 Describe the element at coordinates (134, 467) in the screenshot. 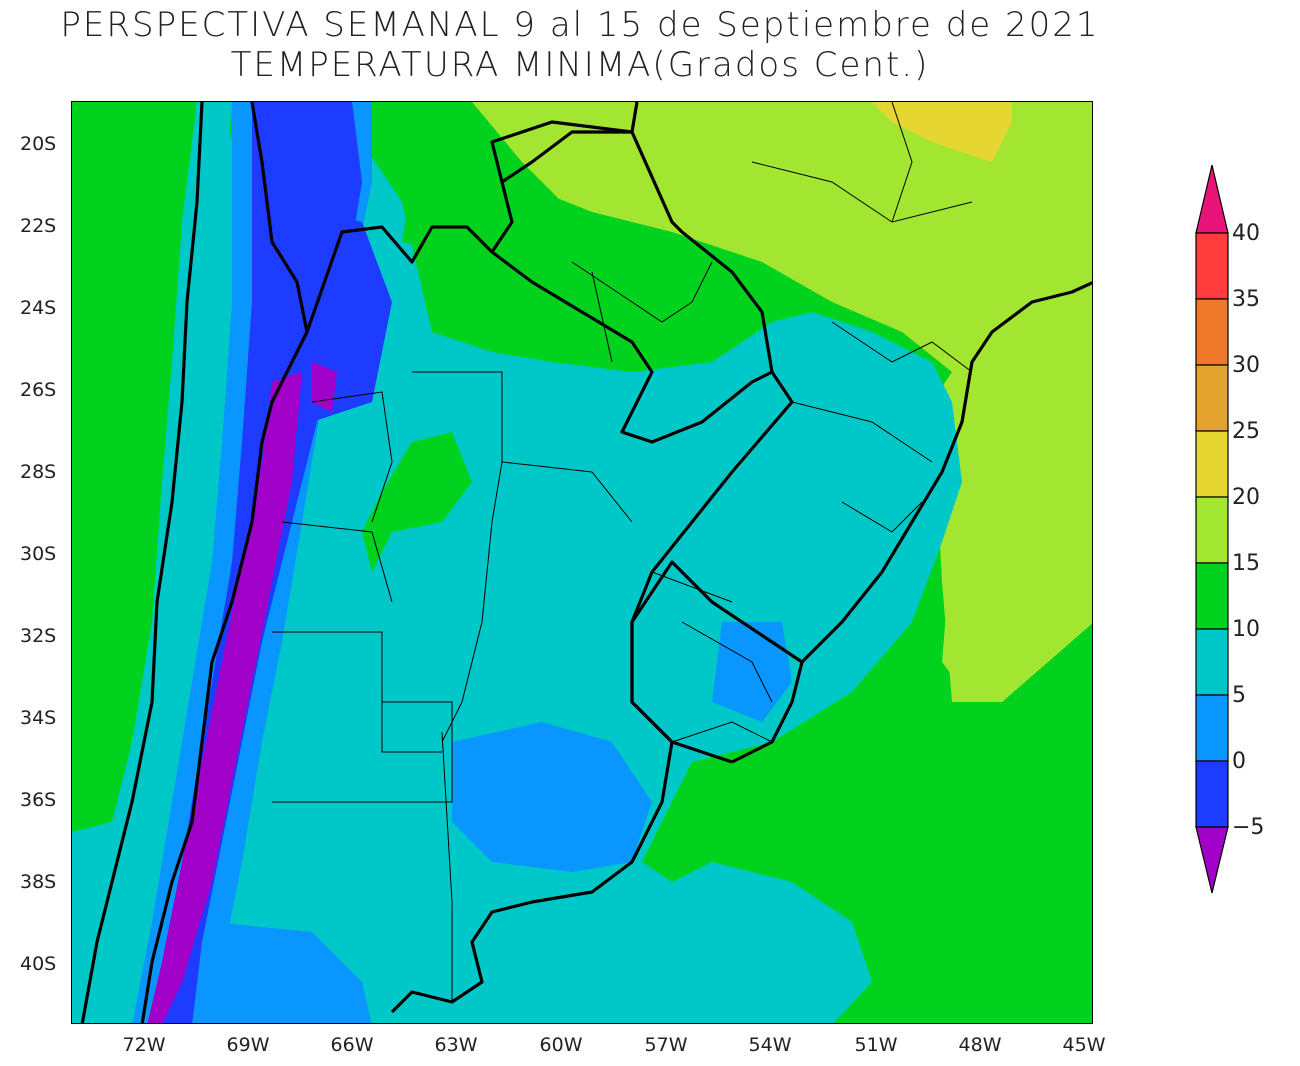

I see `band-10-15-chile` at that location.